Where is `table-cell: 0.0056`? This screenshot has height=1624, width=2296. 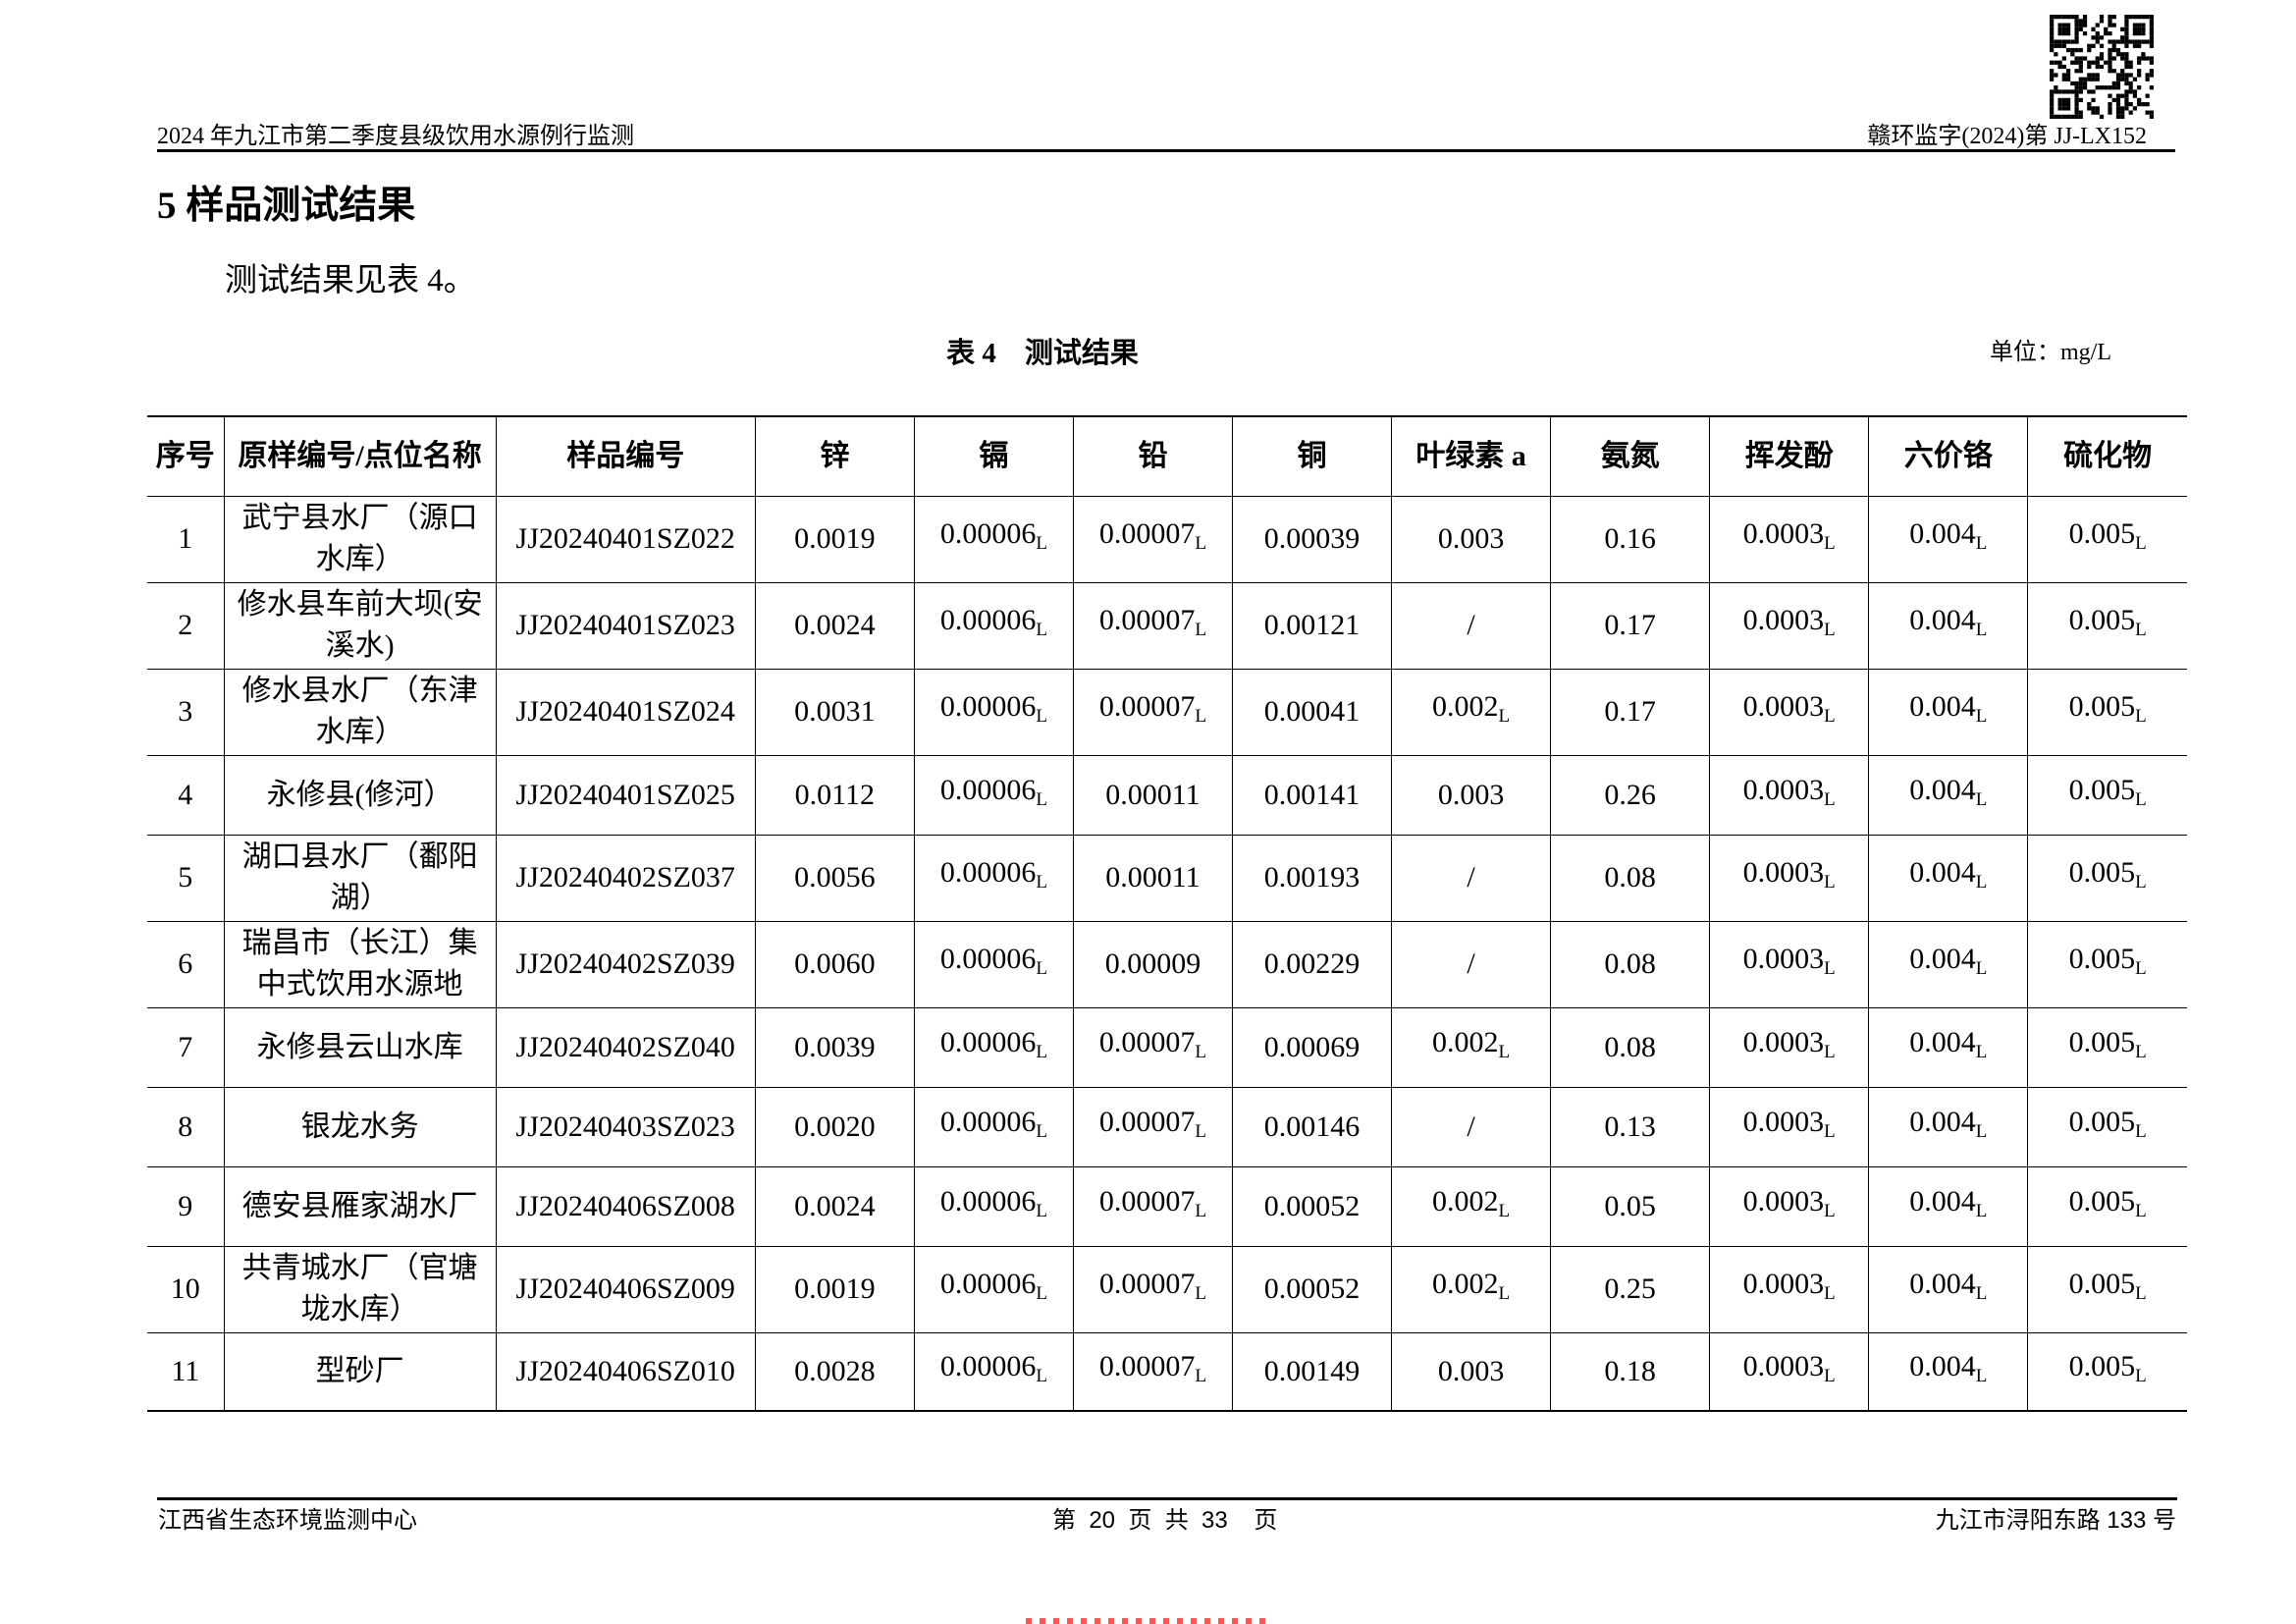 table-cell: 0.0056 is located at coordinates (835, 878).